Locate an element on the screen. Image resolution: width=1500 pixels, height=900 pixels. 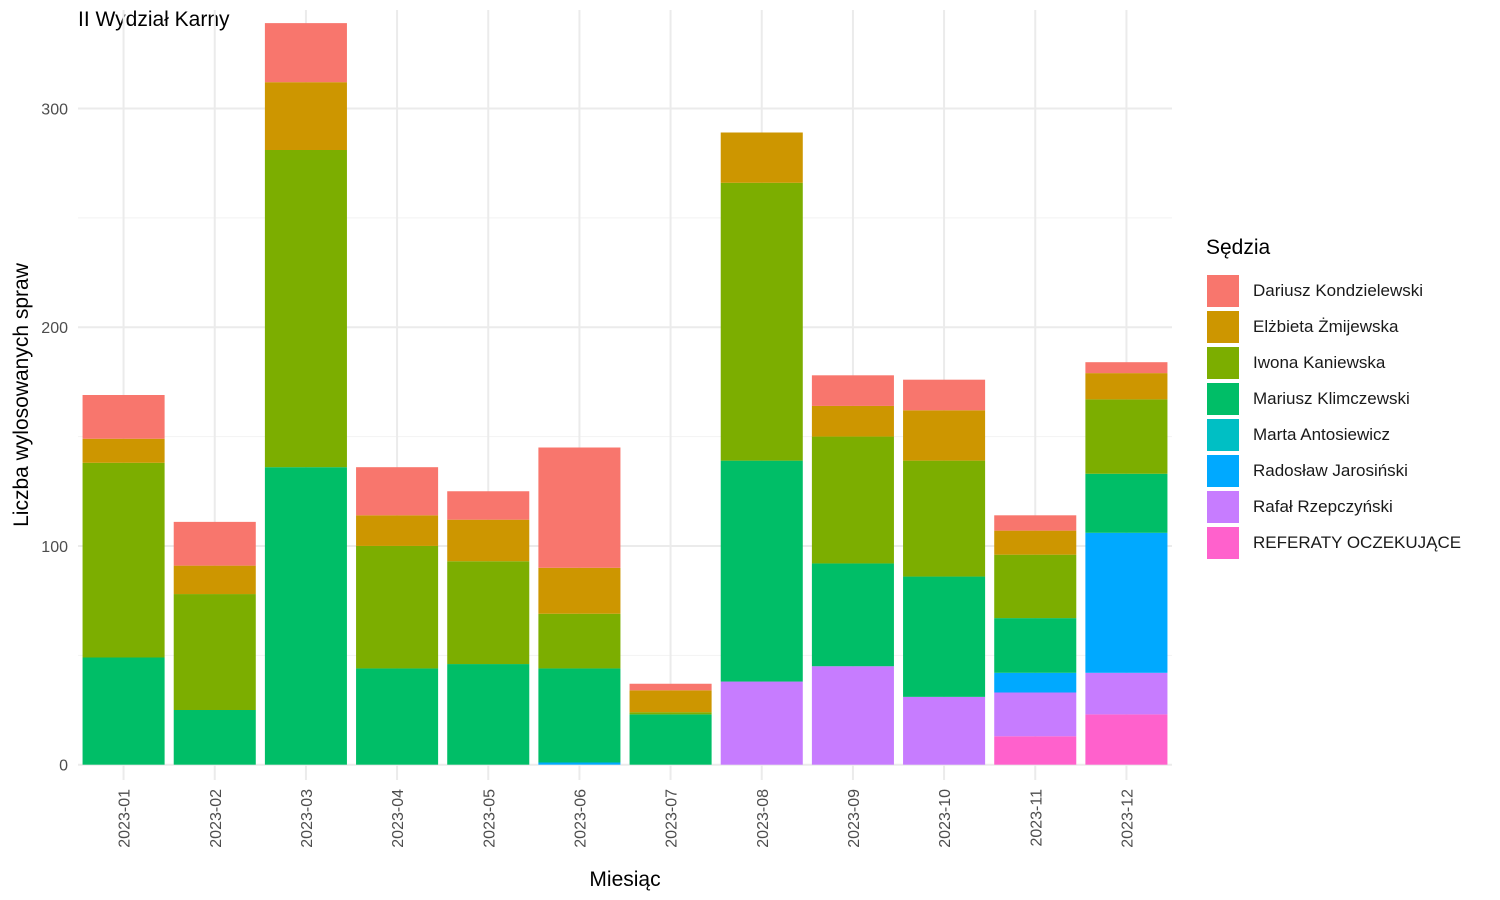
y-tick-label: 200 is located at coordinates (54, 328).